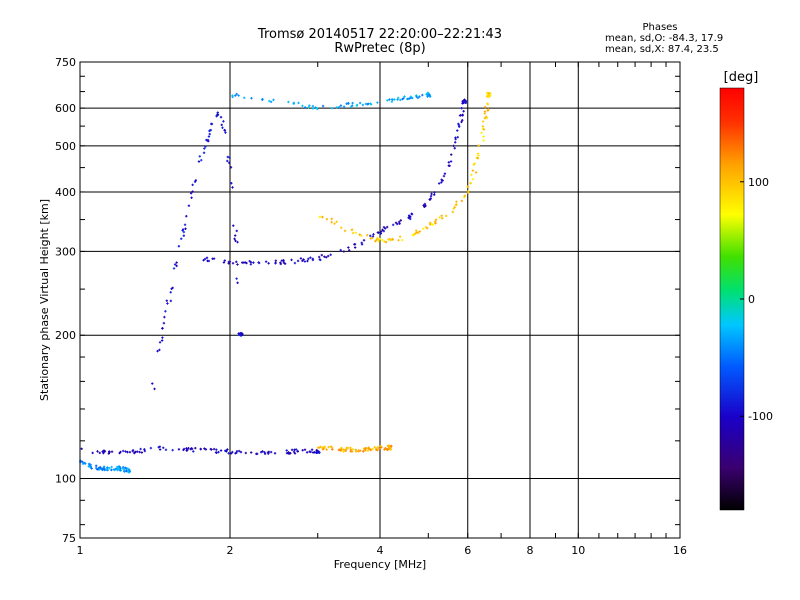 The image size is (800, 600). What do you see at coordinates (65, 192) in the screenshot?
I see `y-tick-label: 400` at bounding box center [65, 192].